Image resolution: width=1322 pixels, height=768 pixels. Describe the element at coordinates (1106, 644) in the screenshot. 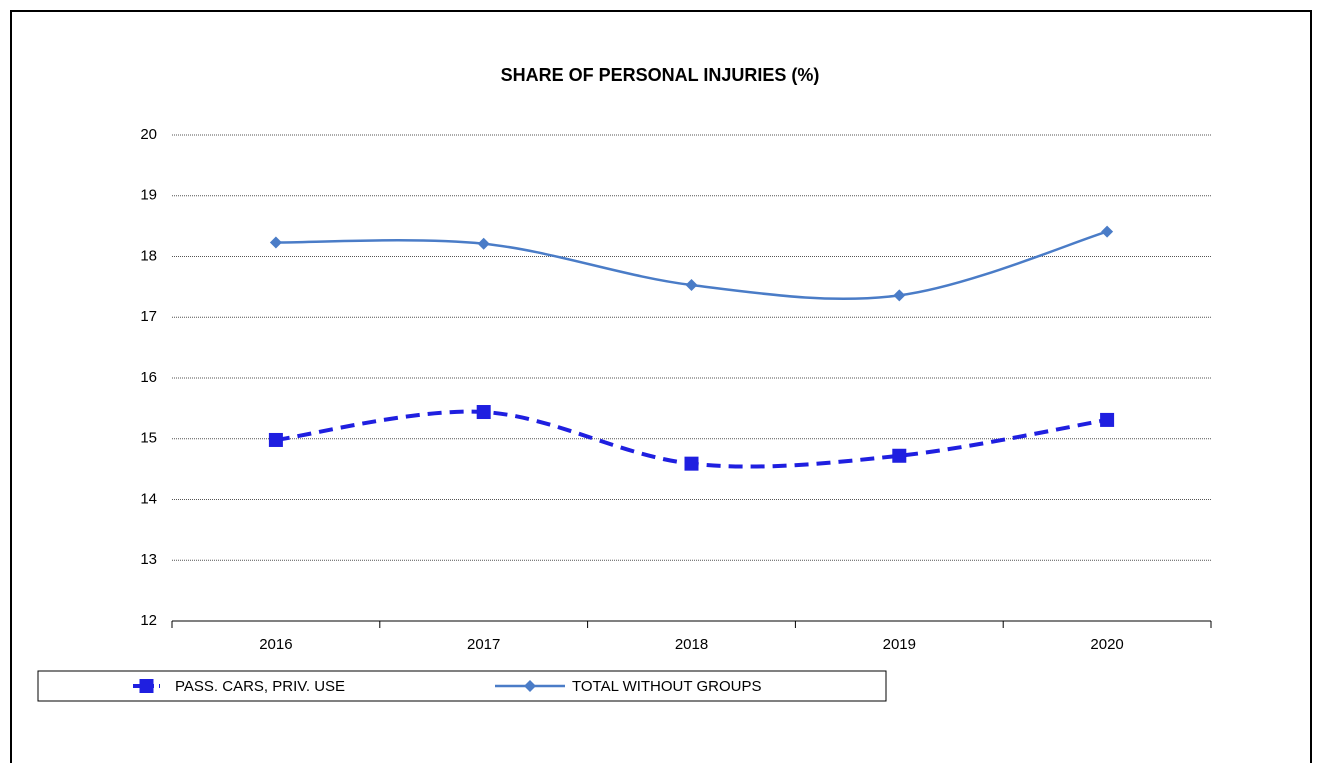

I see `x-tick-label: 2020` at that location.